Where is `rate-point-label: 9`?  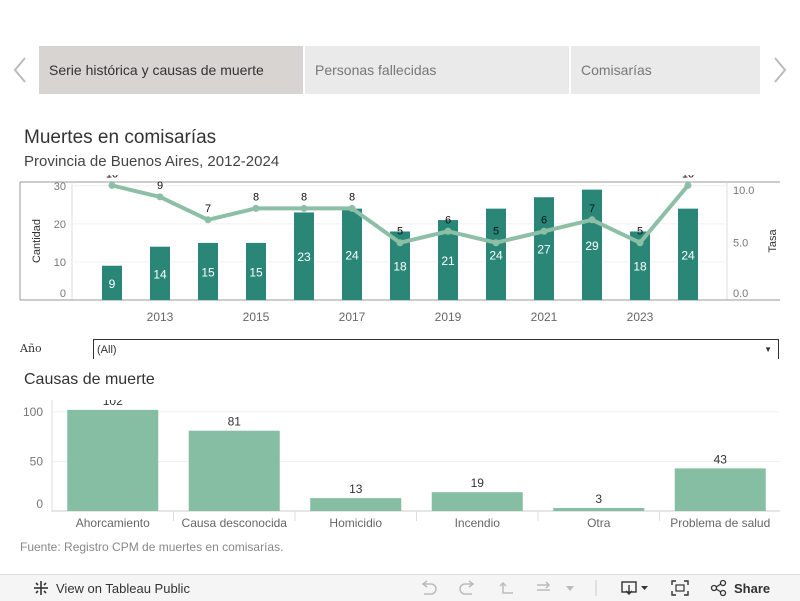 rate-point-label: 9 is located at coordinates (160, 186).